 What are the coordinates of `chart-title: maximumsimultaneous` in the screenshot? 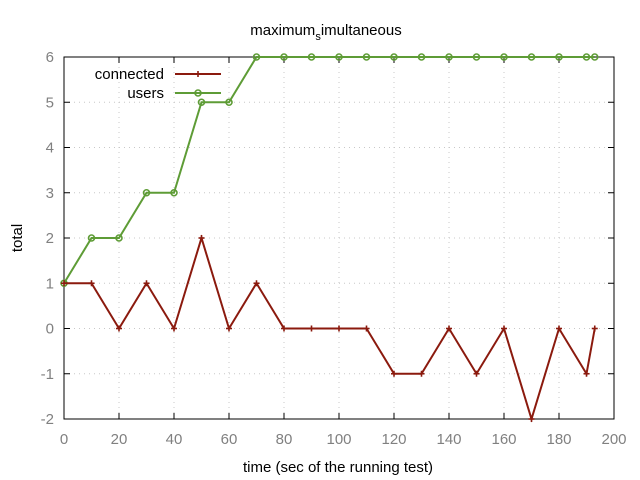 It's located at (325, 32).